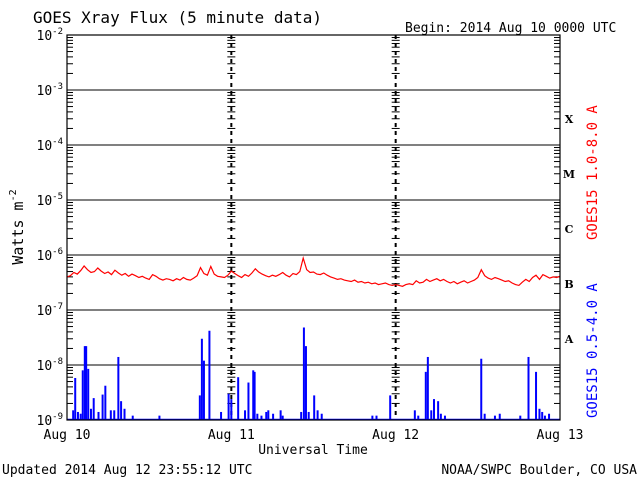 This screenshot has height=480, width=640. Describe the element at coordinates (231, 435) in the screenshot. I see `x-tick-label: Aug 11` at that location.